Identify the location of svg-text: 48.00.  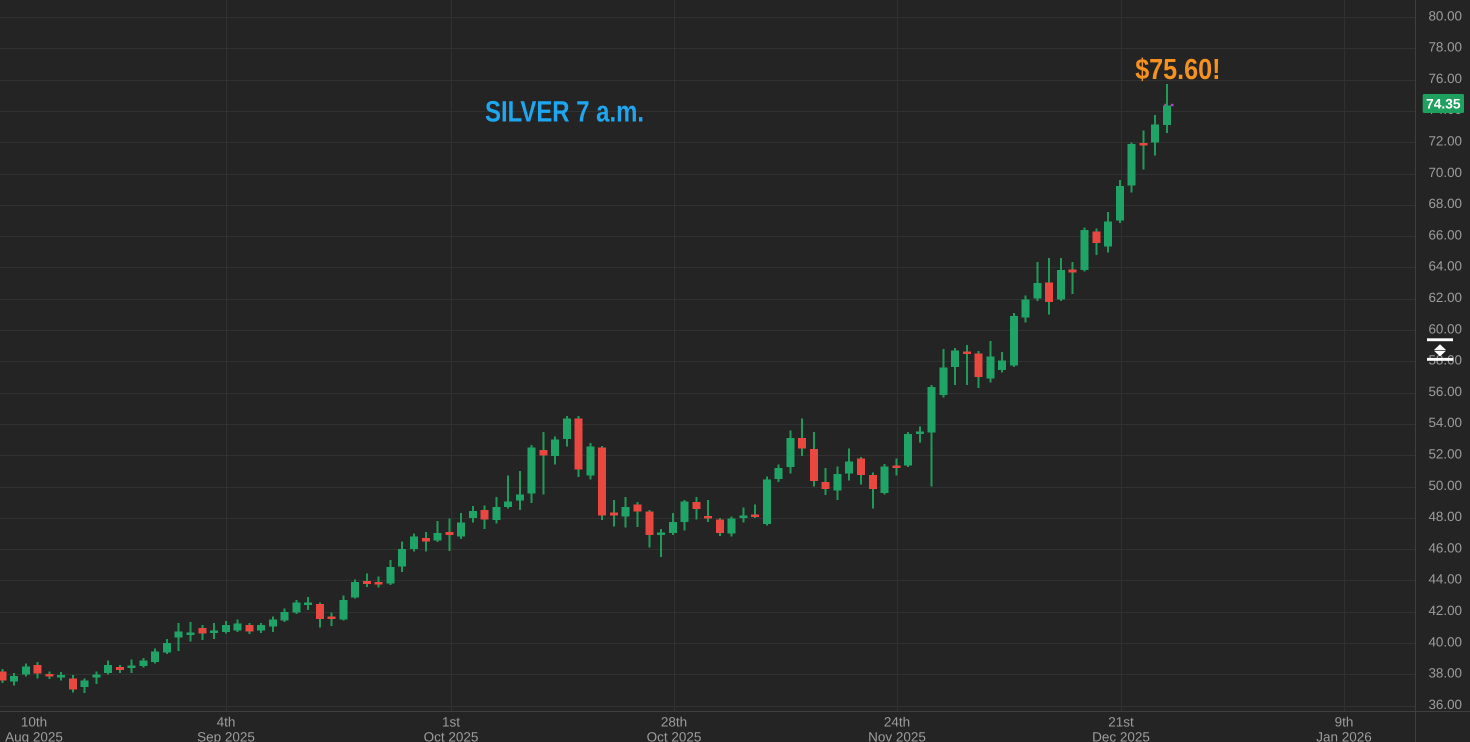
(1445, 516).